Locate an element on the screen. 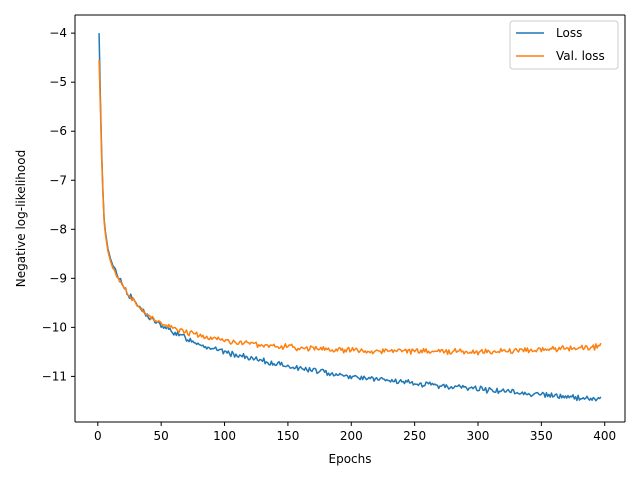 This screenshot has width=640, height=480. x-tick-label: 400 is located at coordinates (604, 436).